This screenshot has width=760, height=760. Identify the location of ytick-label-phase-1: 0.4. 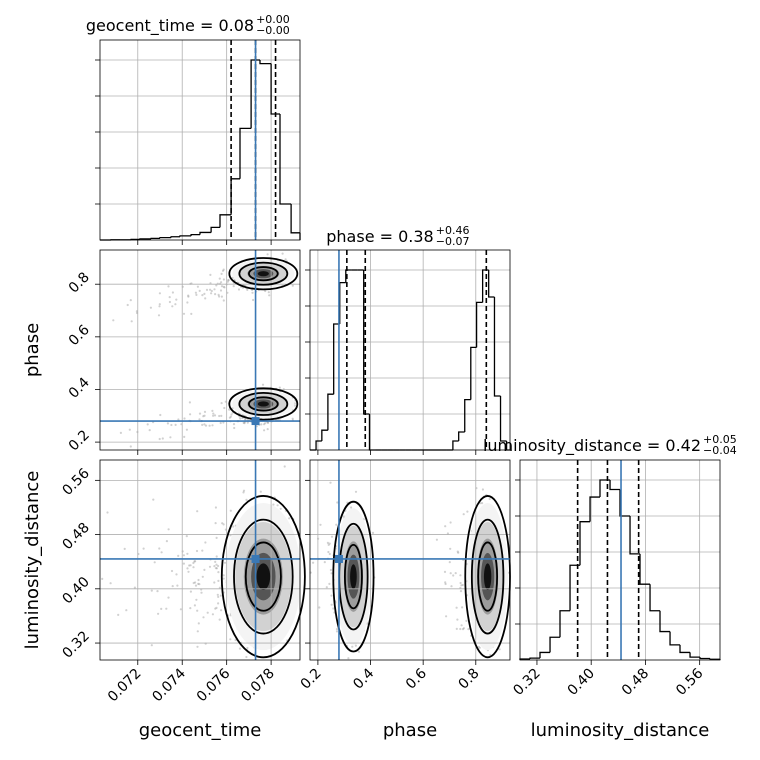
(79, 388).